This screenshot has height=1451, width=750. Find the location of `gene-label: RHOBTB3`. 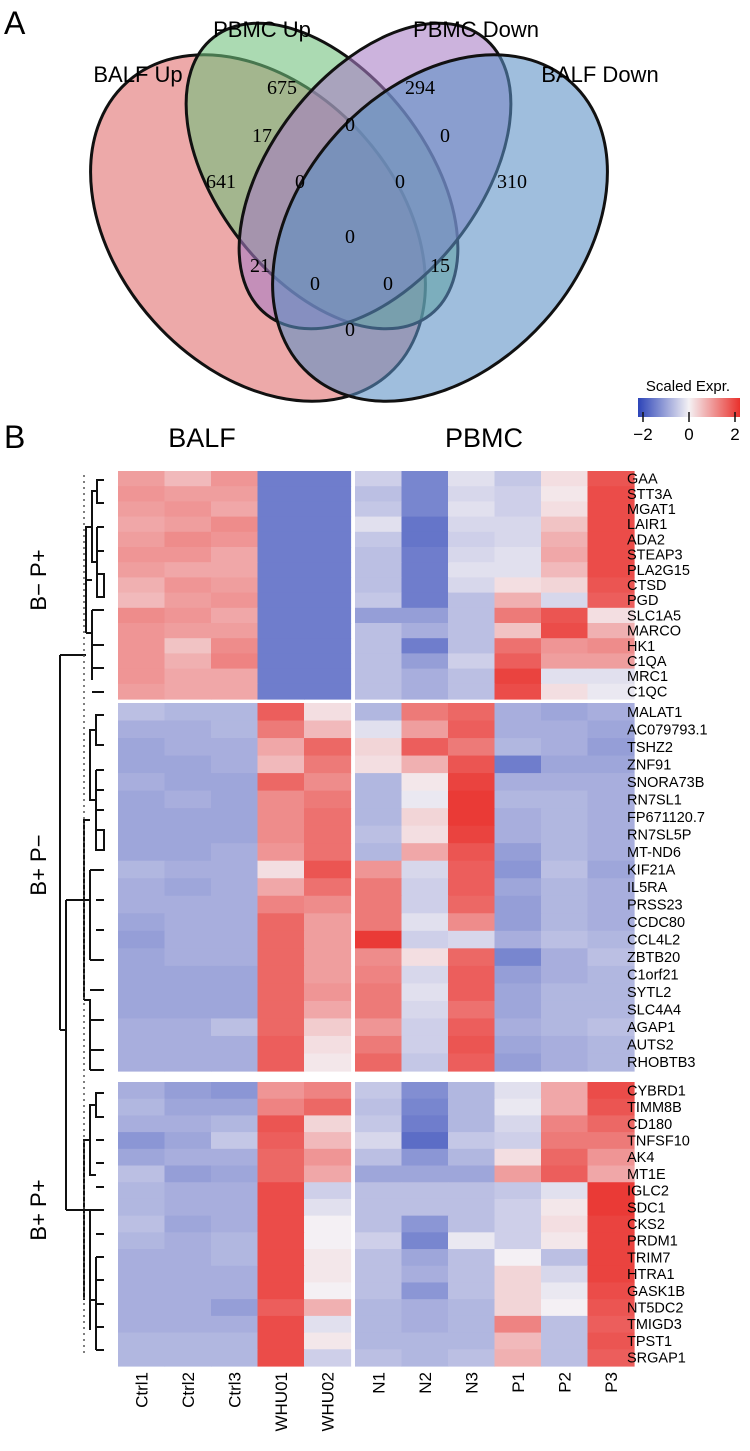

gene-label: RHOBTB3 is located at coordinates (661, 1063).